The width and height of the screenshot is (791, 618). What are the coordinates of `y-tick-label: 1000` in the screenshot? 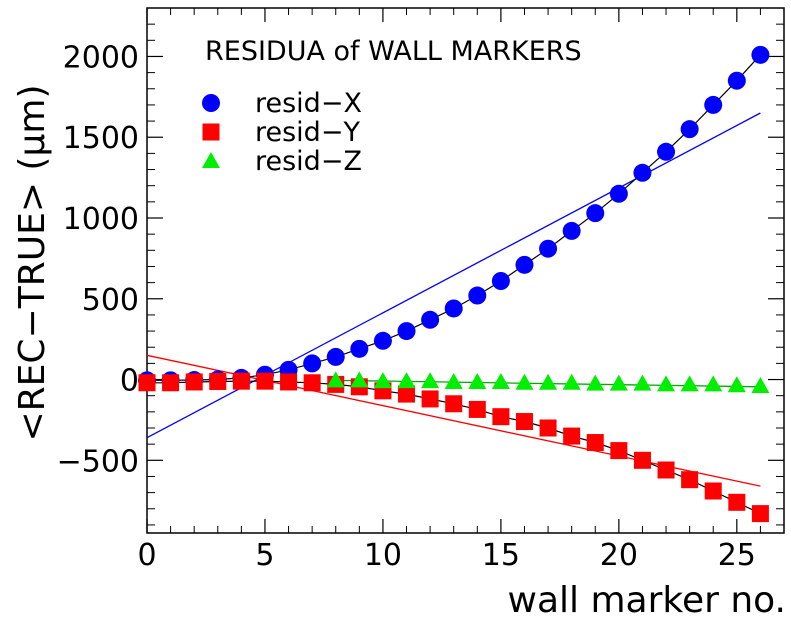 It's located at (101, 219).